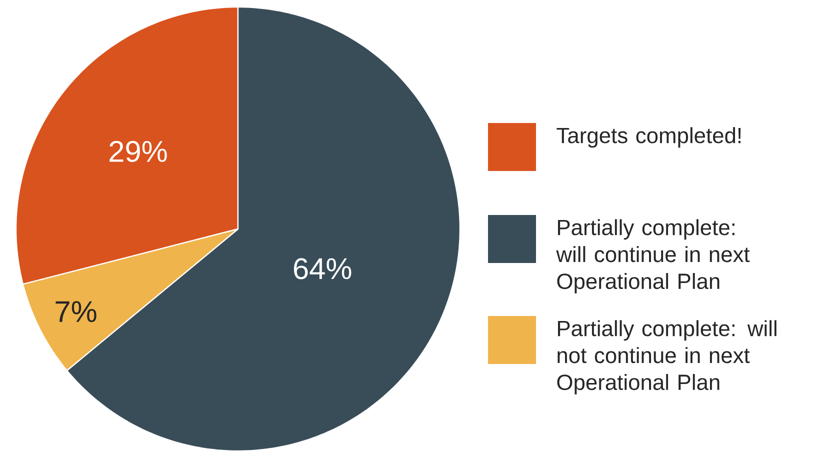 This screenshot has width=836, height=458. What do you see at coordinates (138, 151) in the screenshot?
I see `data-label: 29%` at bounding box center [138, 151].